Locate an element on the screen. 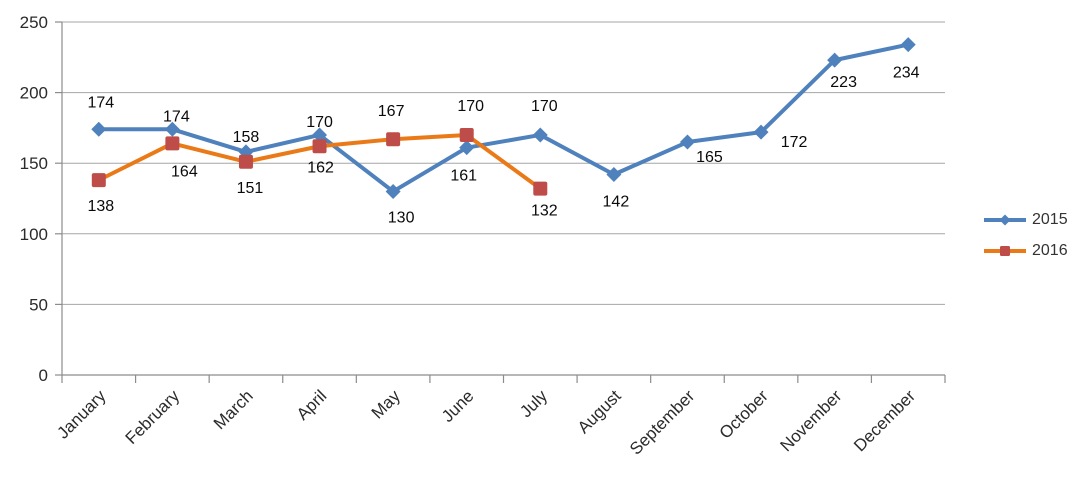 The width and height of the screenshot is (1079, 485). legend-swatch-2015-icon is located at coordinates (1005, 219).